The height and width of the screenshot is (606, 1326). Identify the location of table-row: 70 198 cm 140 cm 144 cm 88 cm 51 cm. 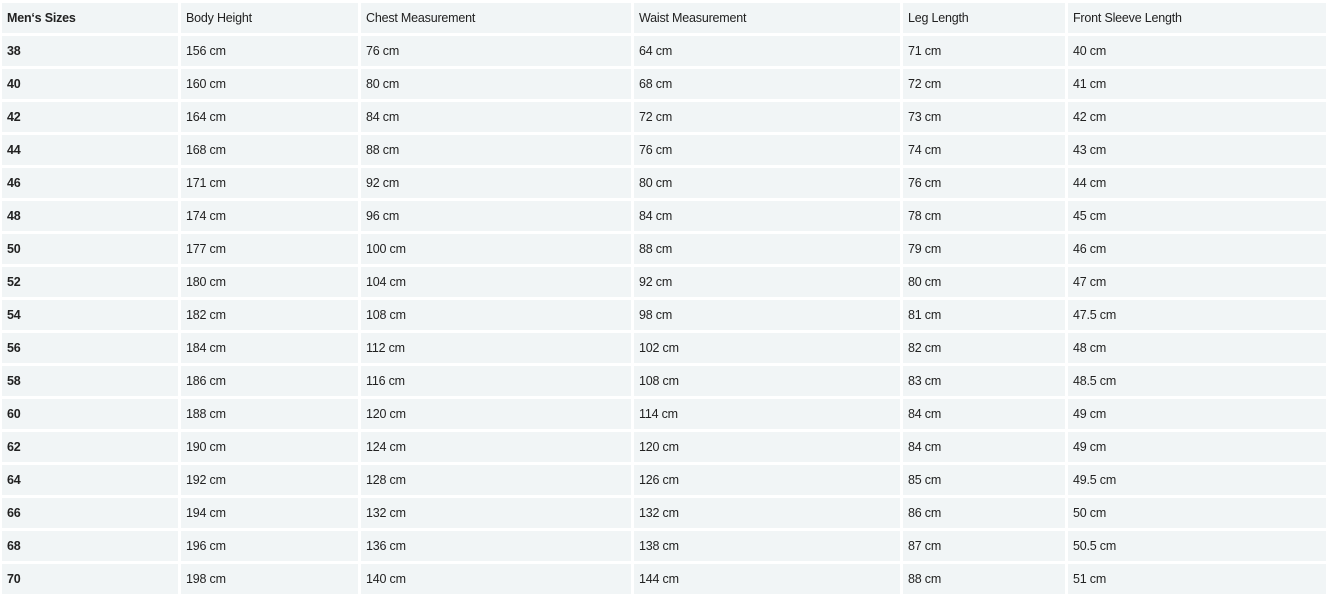
(664, 578).